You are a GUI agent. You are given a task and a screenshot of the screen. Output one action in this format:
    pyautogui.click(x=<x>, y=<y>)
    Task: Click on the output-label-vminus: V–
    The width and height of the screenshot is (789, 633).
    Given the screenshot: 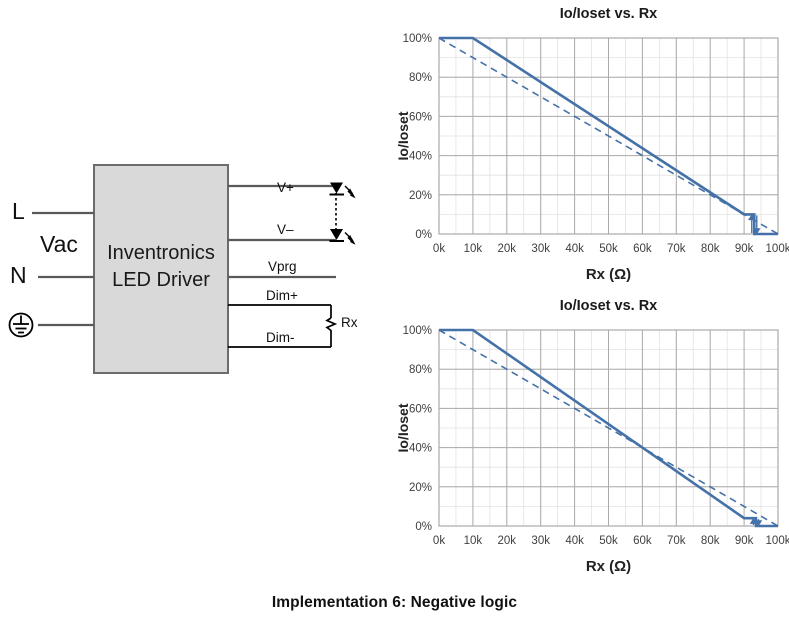 What is the action you would take?
    pyautogui.click(x=285, y=229)
    